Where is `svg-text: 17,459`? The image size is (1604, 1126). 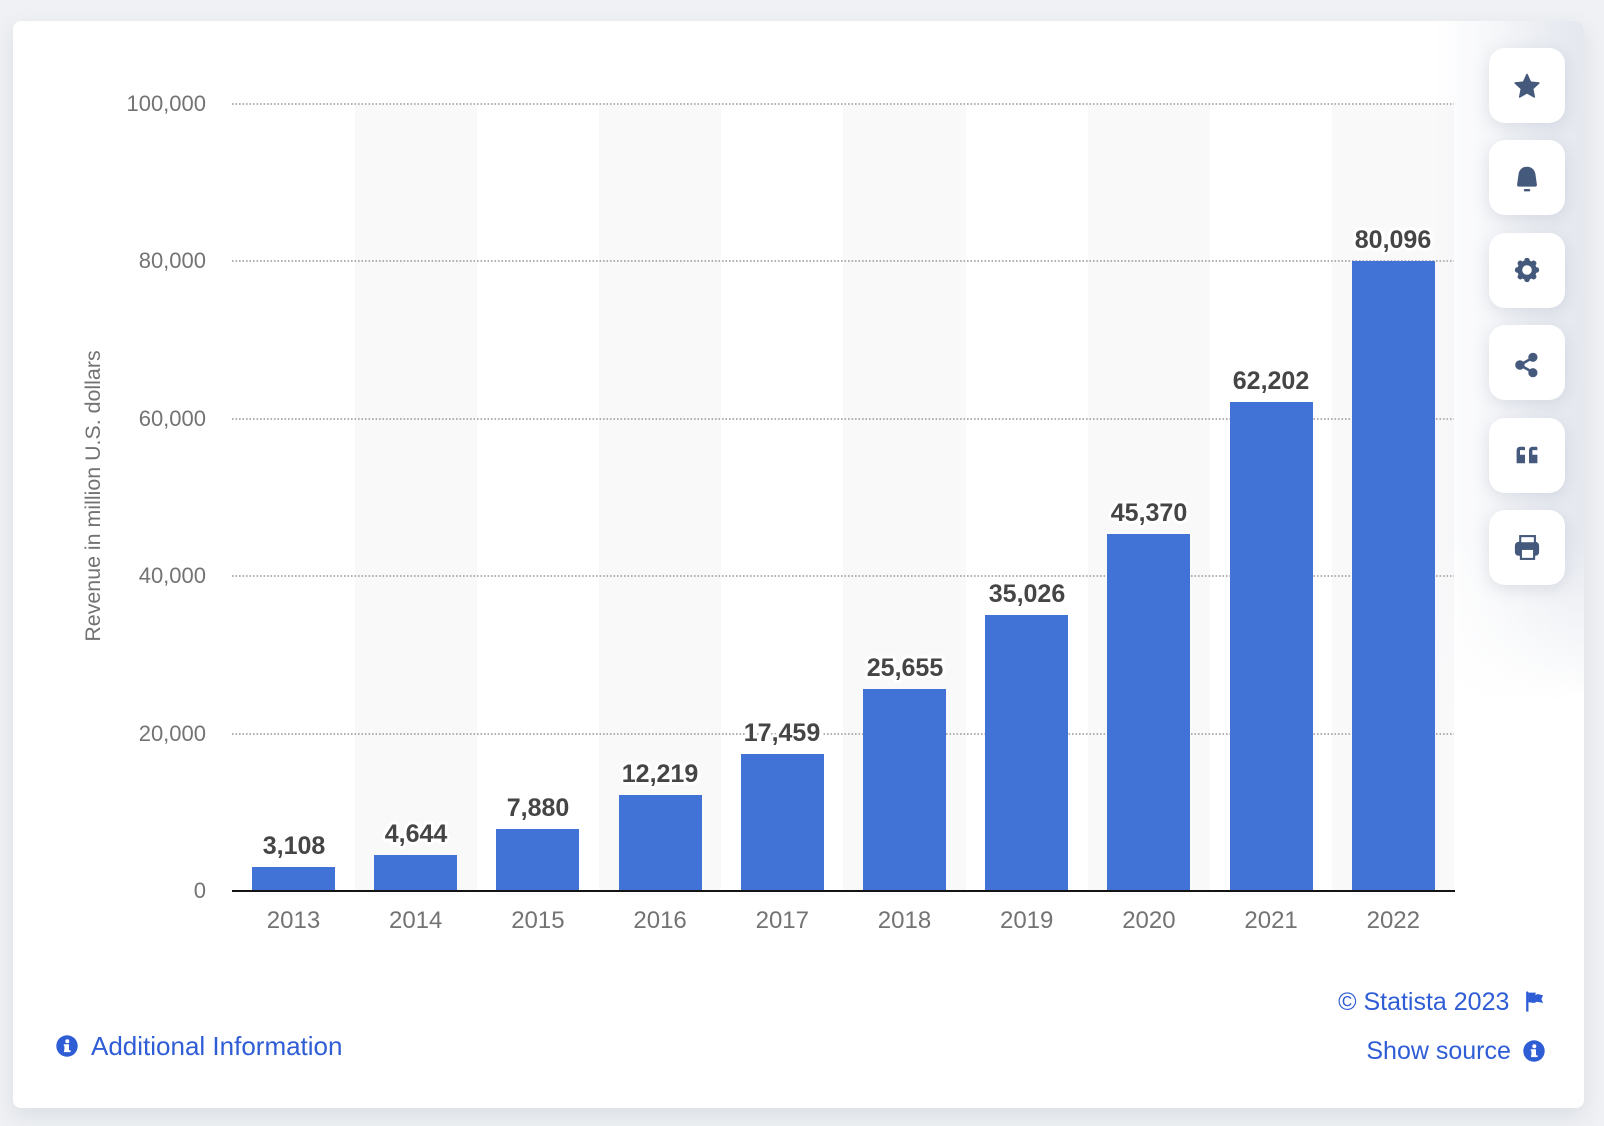 svg-text: 17,459 is located at coordinates (782, 733).